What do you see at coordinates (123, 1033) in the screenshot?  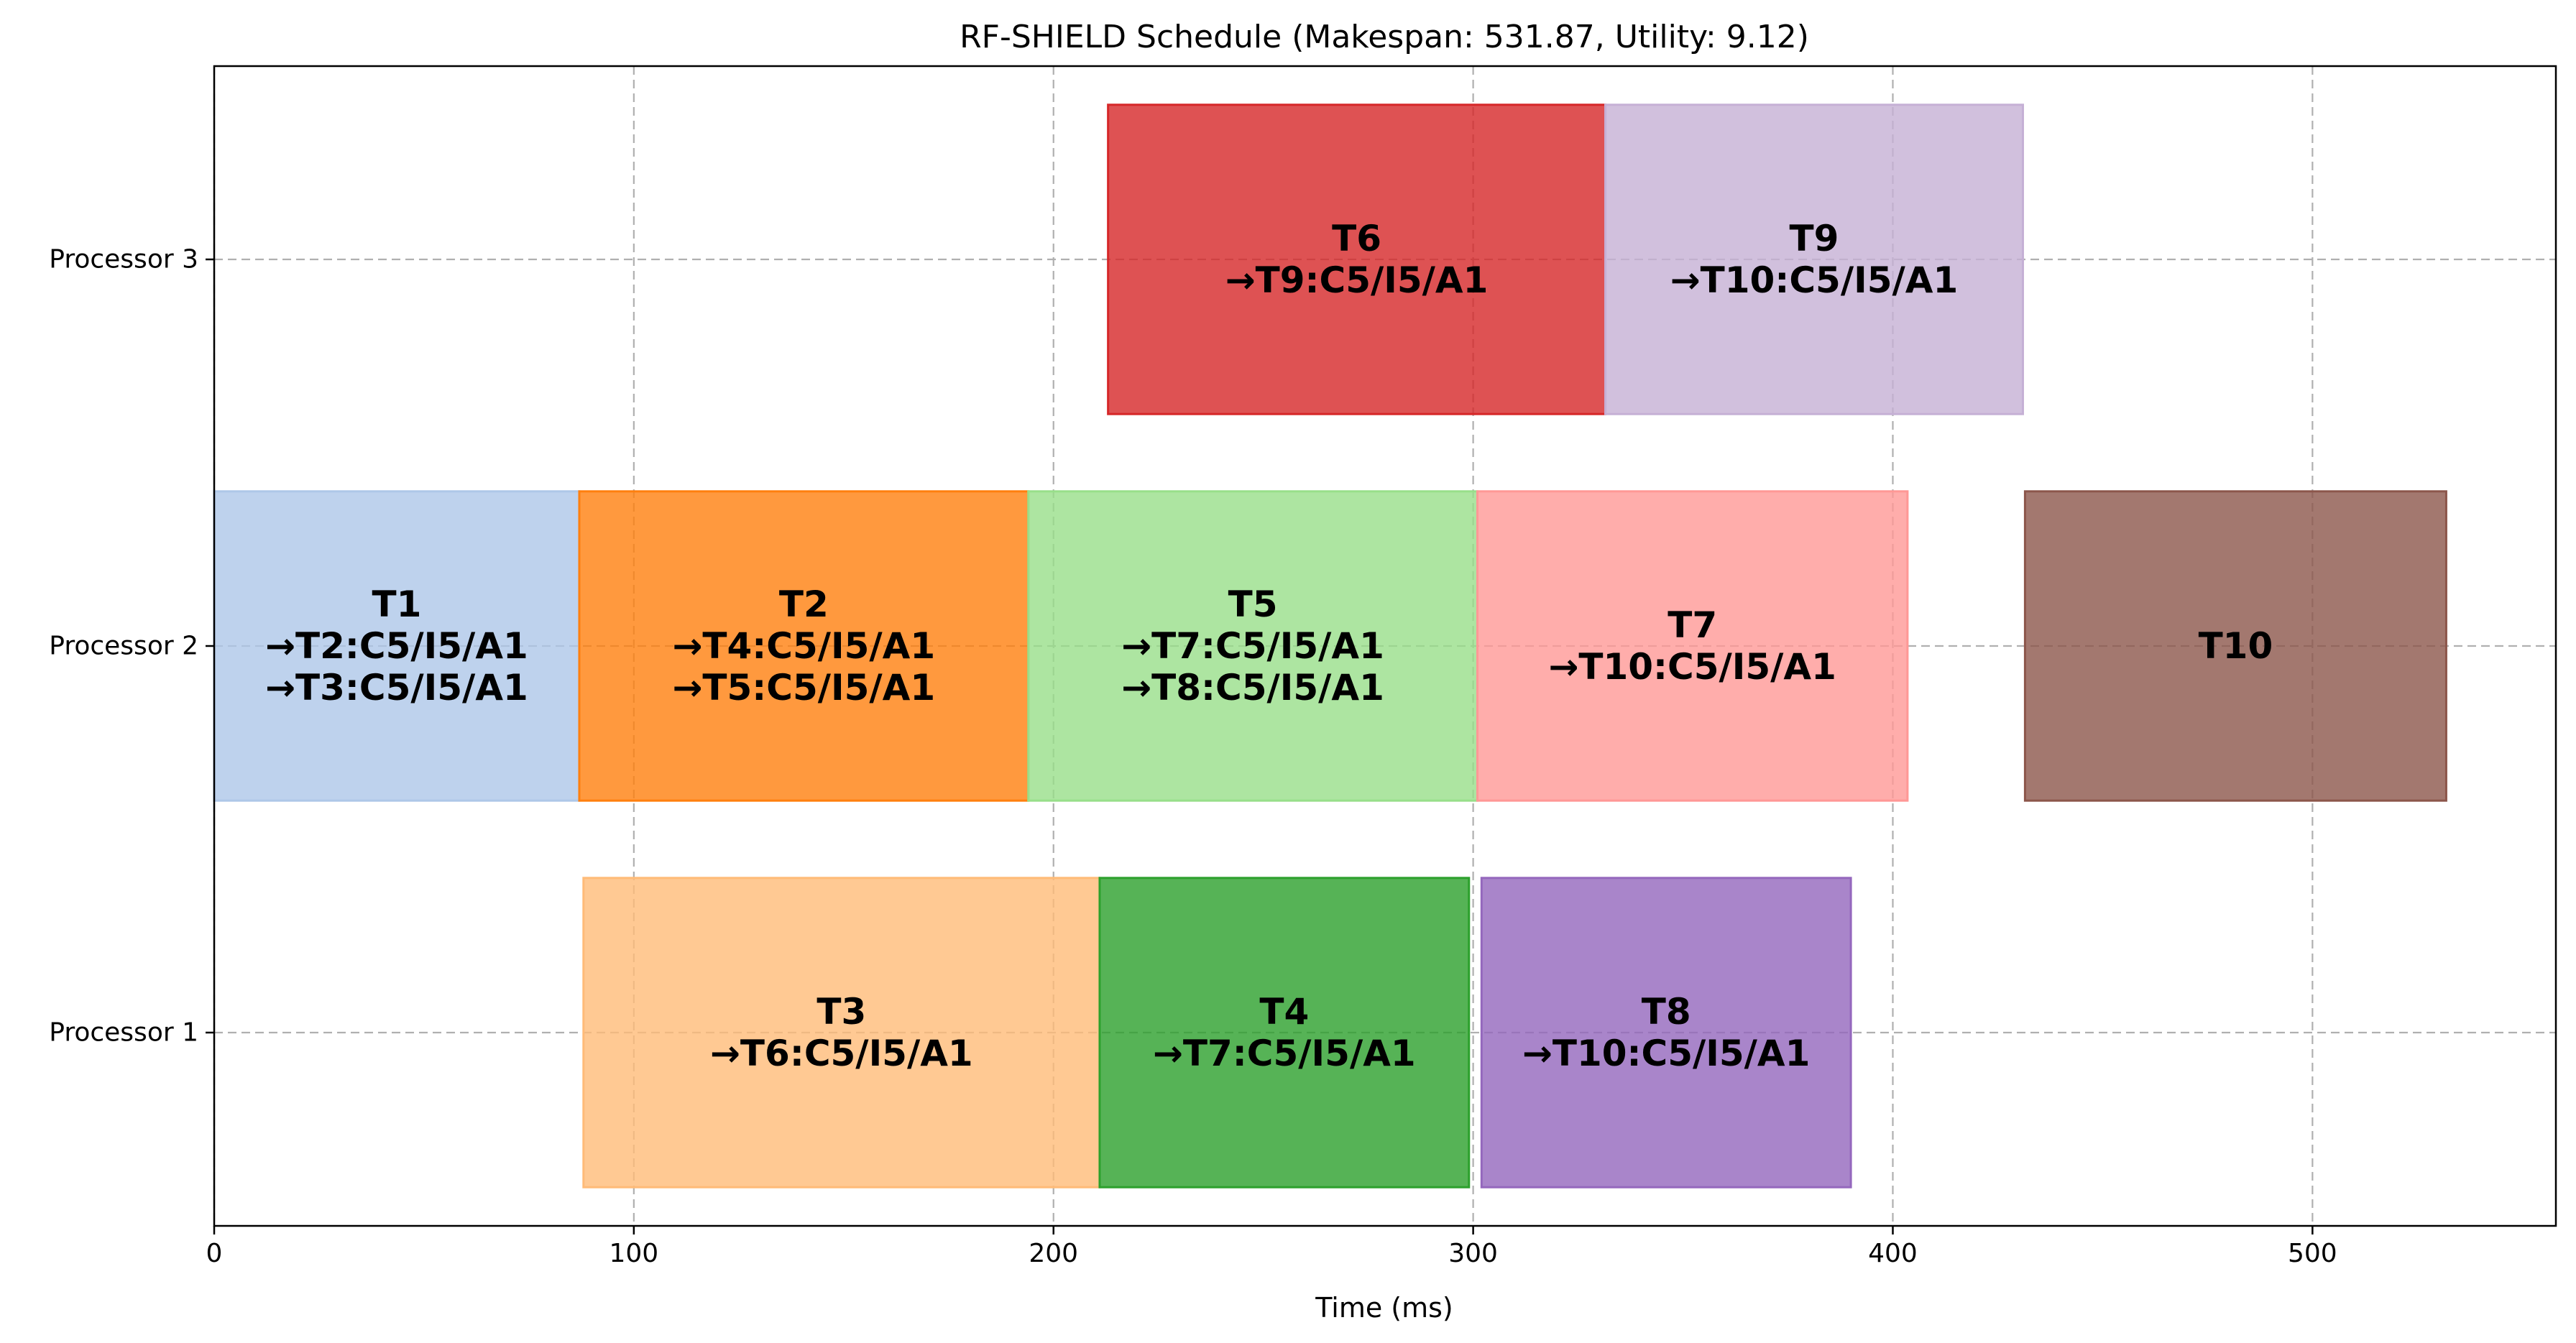 I see `y-tick-label: Processor 1` at bounding box center [123, 1033].